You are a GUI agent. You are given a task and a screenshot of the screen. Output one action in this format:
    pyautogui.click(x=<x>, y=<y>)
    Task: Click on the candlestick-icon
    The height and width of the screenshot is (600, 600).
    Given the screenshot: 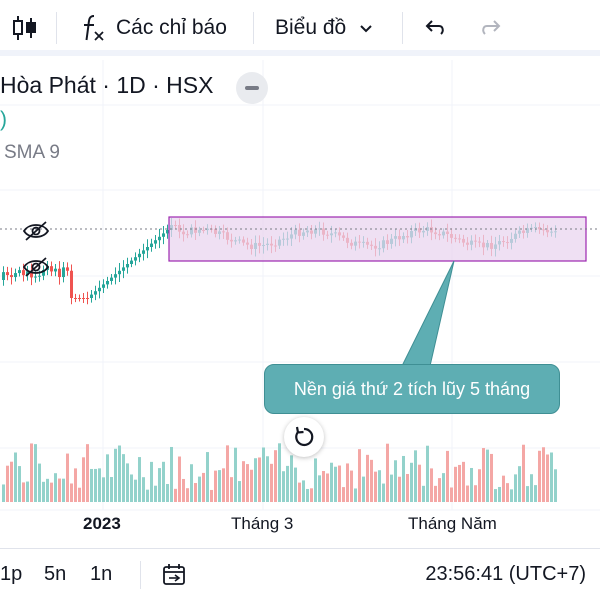 What is the action you would take?
    pyautogui.click(x=25, y=28)
    